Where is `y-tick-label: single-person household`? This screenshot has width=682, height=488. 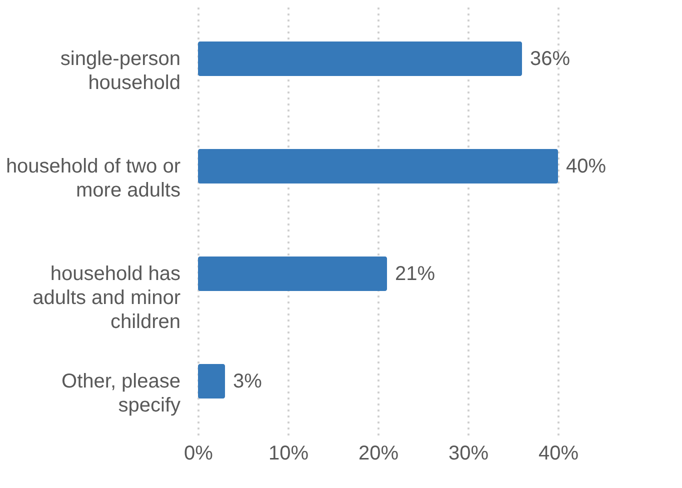 y-tick-label: single-person household is located at coordinates (120, 71).